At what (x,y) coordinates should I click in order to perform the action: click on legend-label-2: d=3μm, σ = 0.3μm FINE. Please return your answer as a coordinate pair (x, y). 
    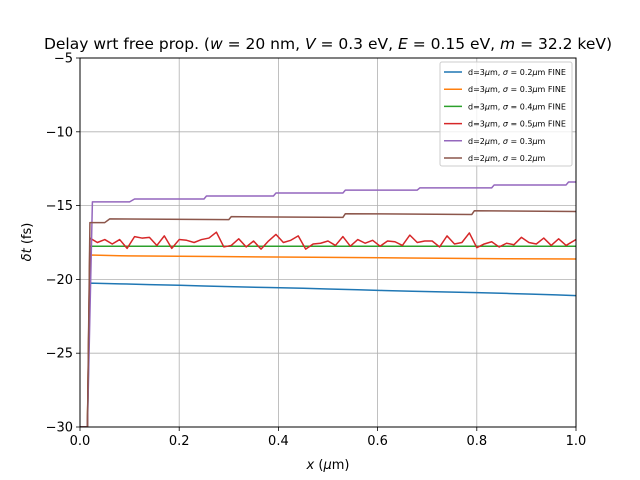
    Looking at the image, I should click on (517, 89).